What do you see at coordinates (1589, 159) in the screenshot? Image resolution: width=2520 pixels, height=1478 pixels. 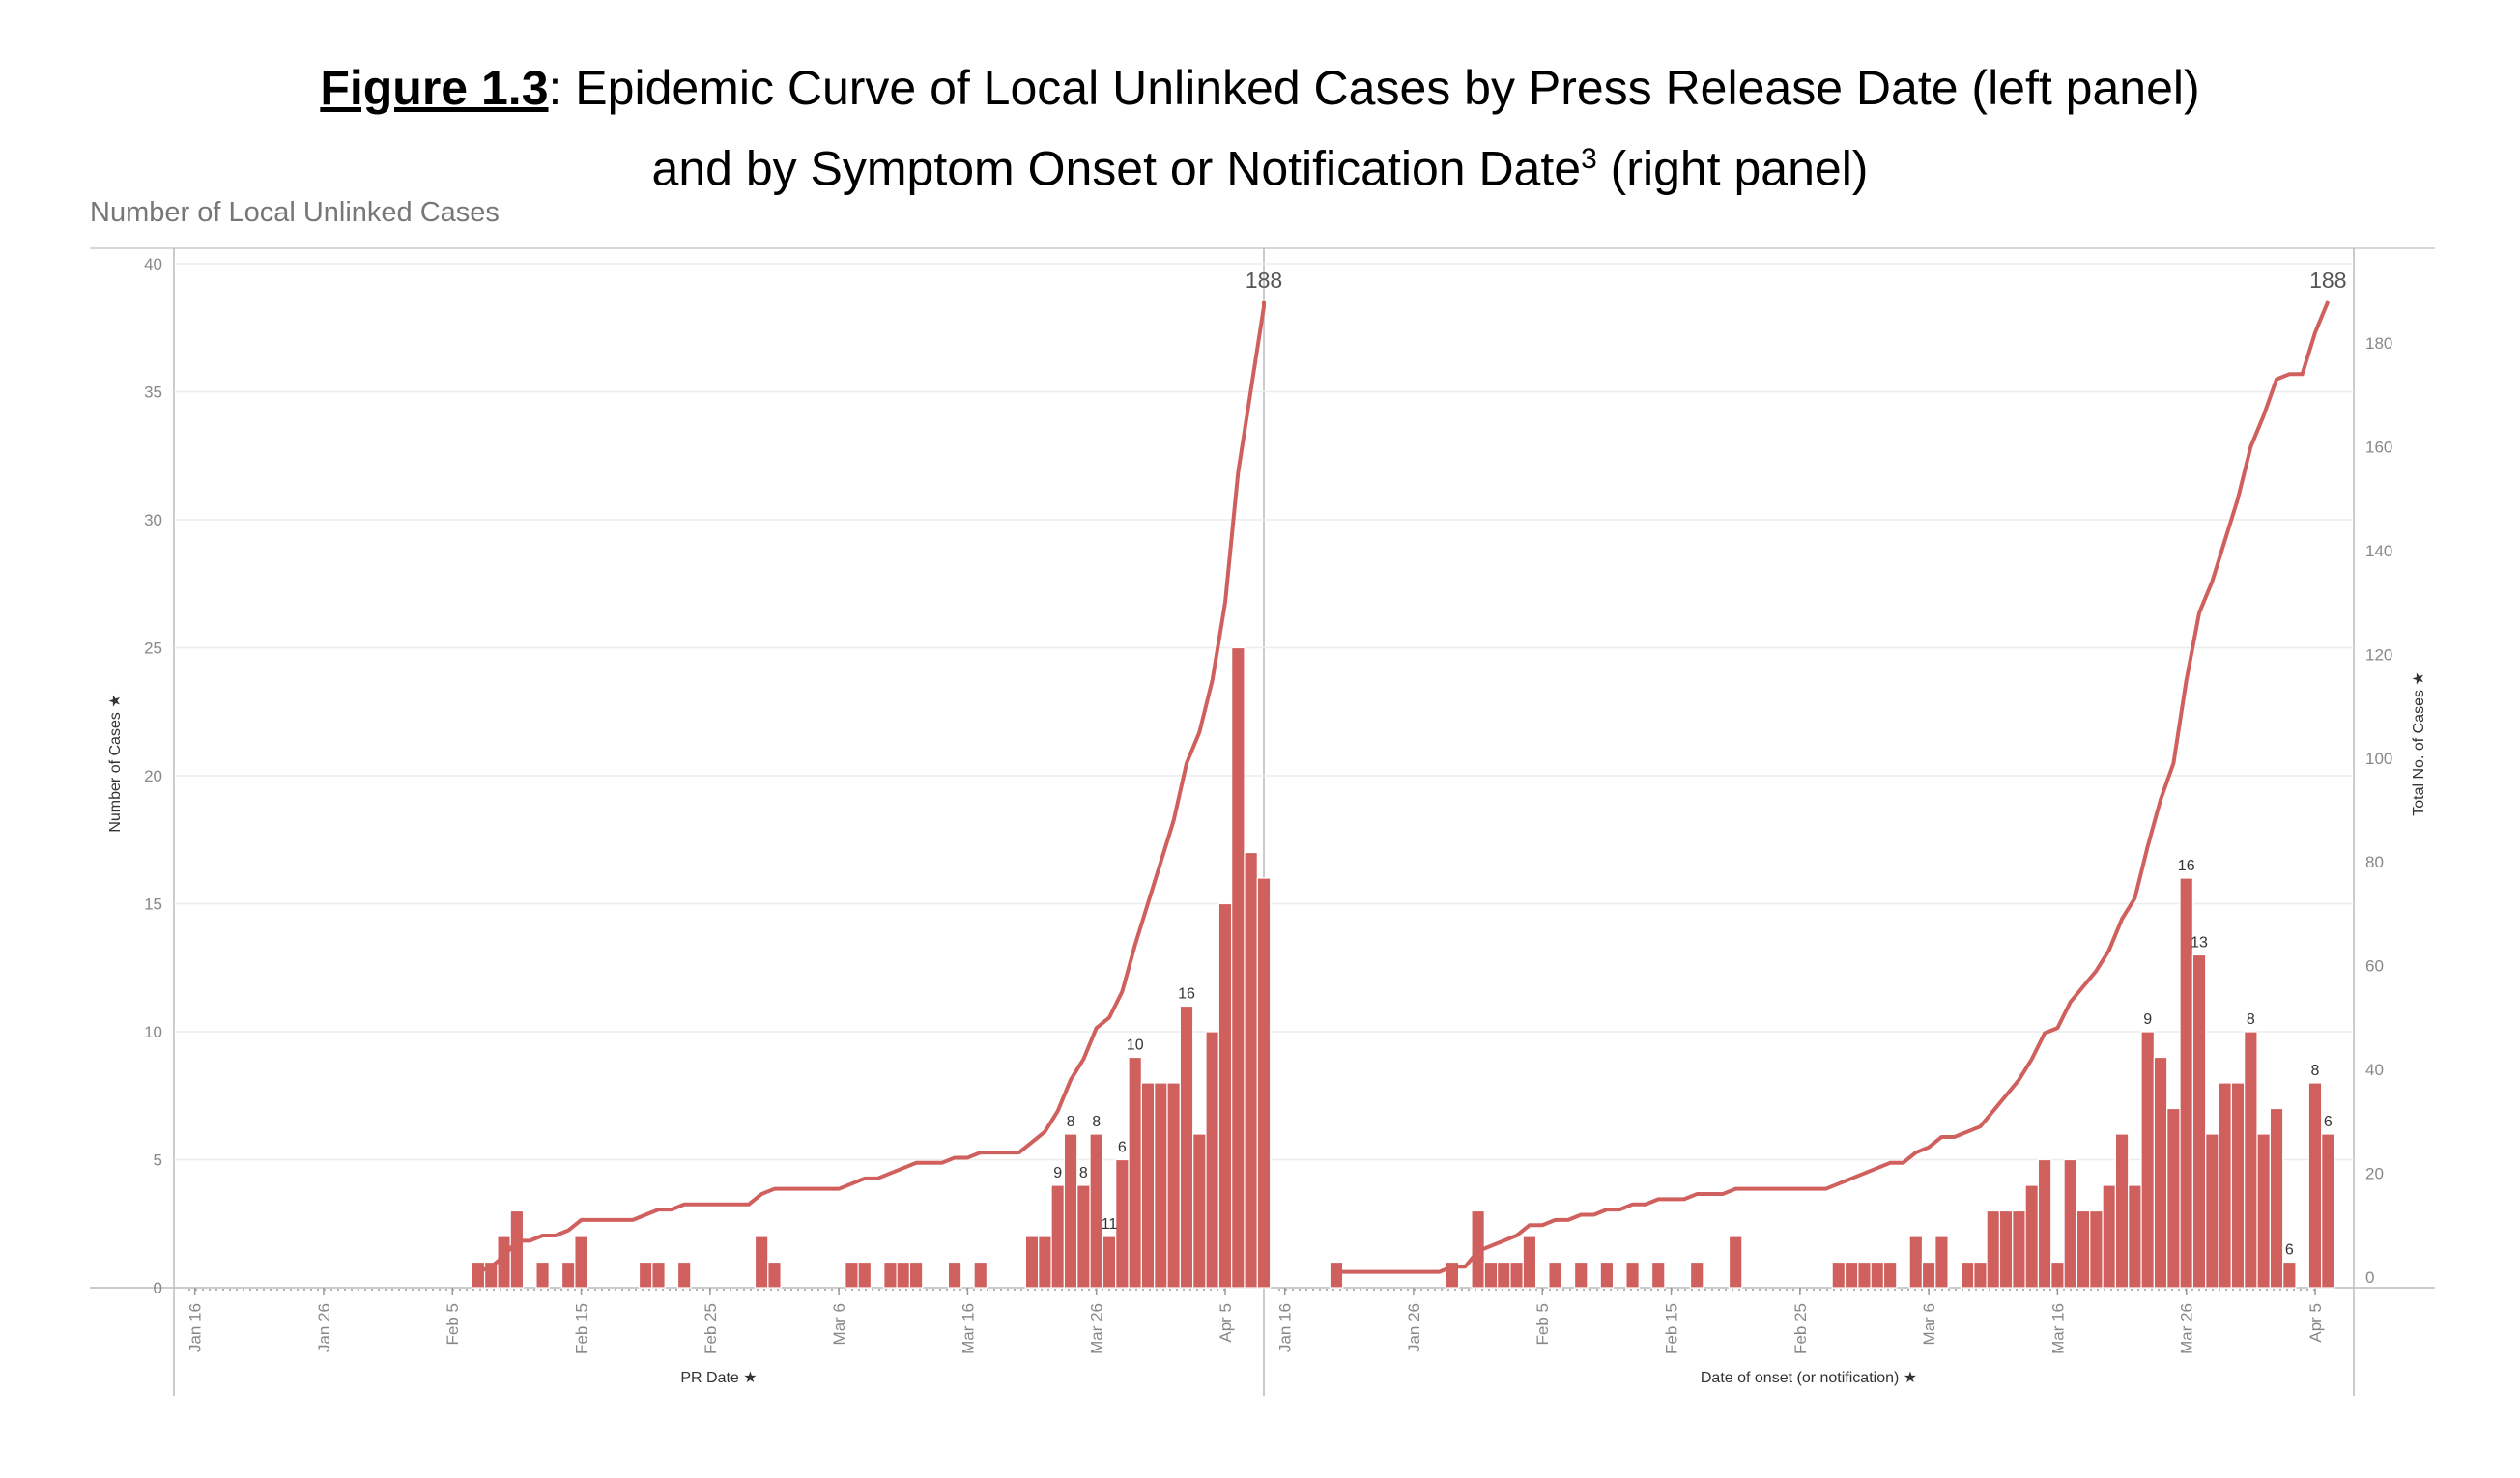 I see `title-footnote-mark: 3` at bounding box center [1589, 159].